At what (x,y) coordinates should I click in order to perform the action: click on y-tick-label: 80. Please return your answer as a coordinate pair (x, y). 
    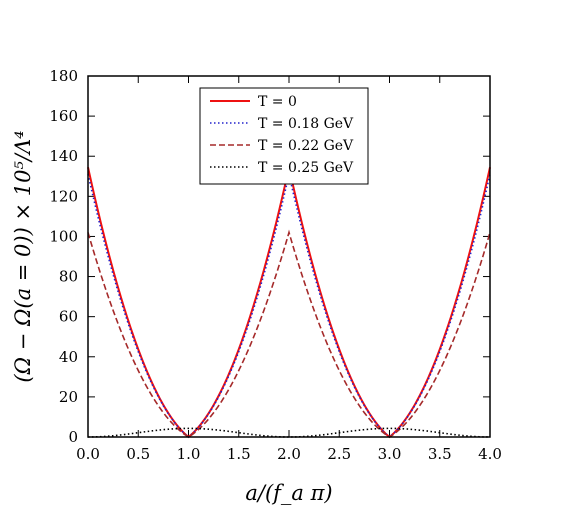
    Looking at the image, I should click on (68, 277).